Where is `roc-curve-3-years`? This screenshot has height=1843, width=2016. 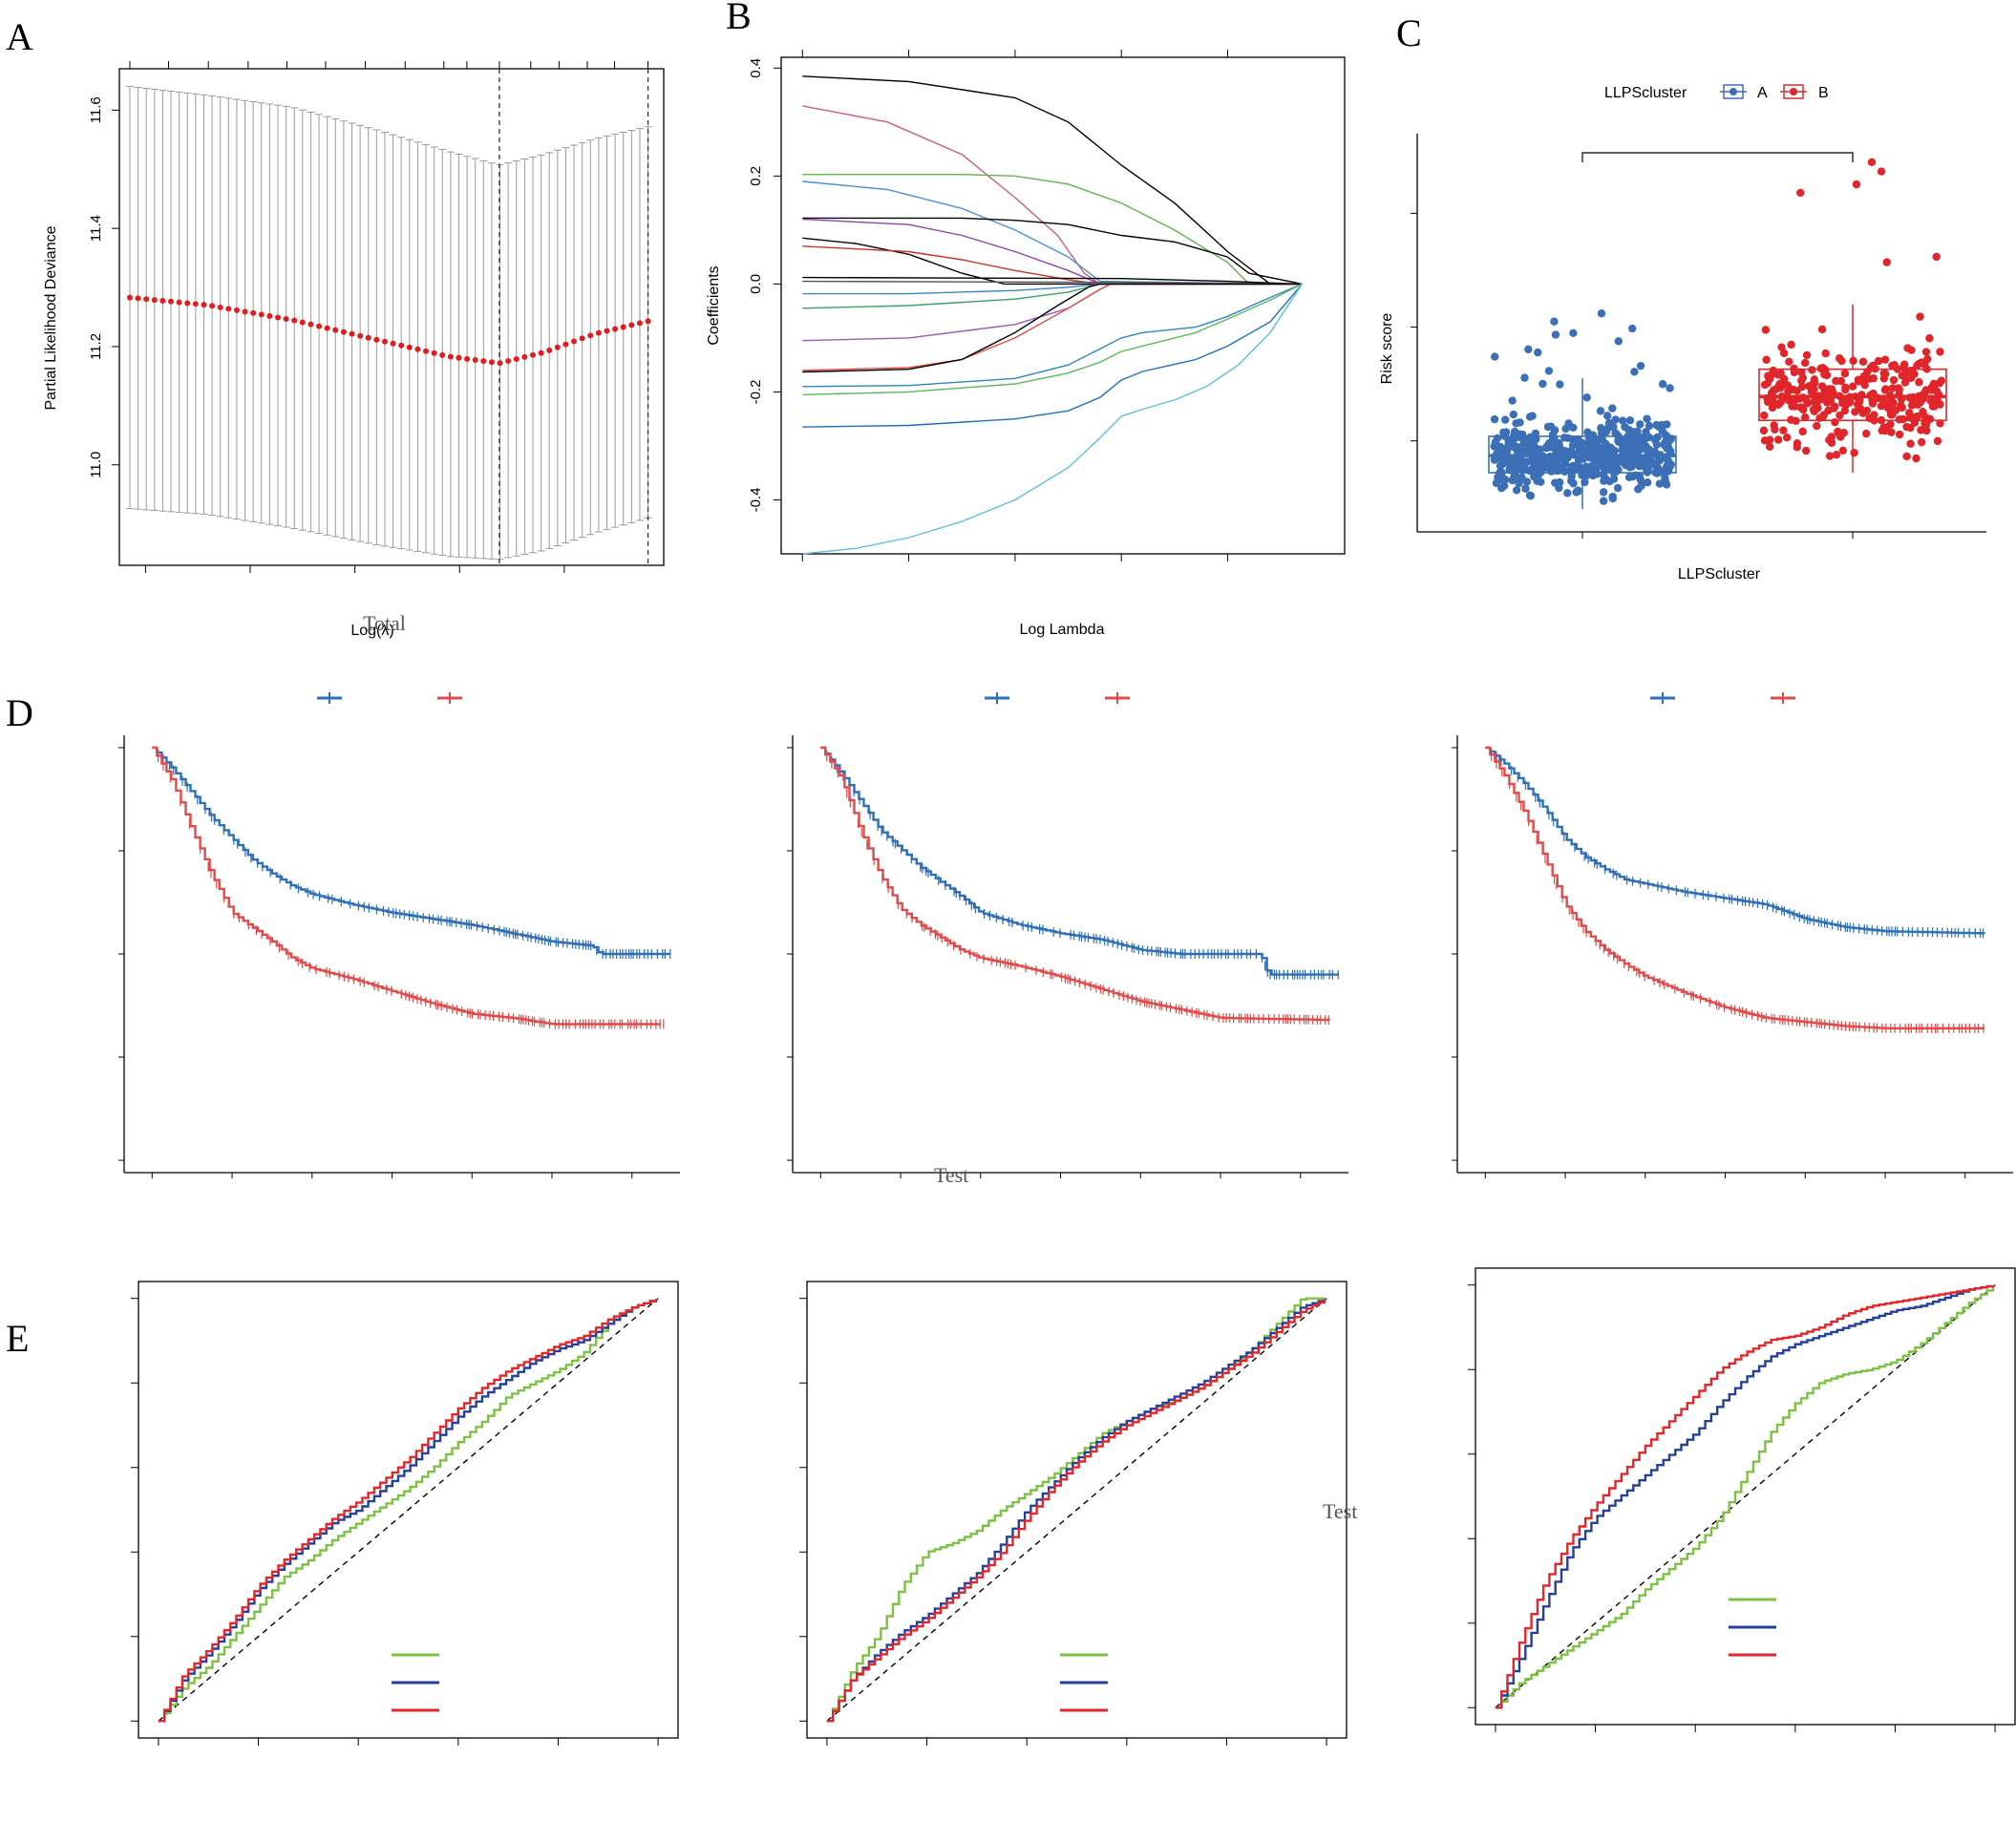 roc-curve-3-years is located at coordinates (1745, 1496).